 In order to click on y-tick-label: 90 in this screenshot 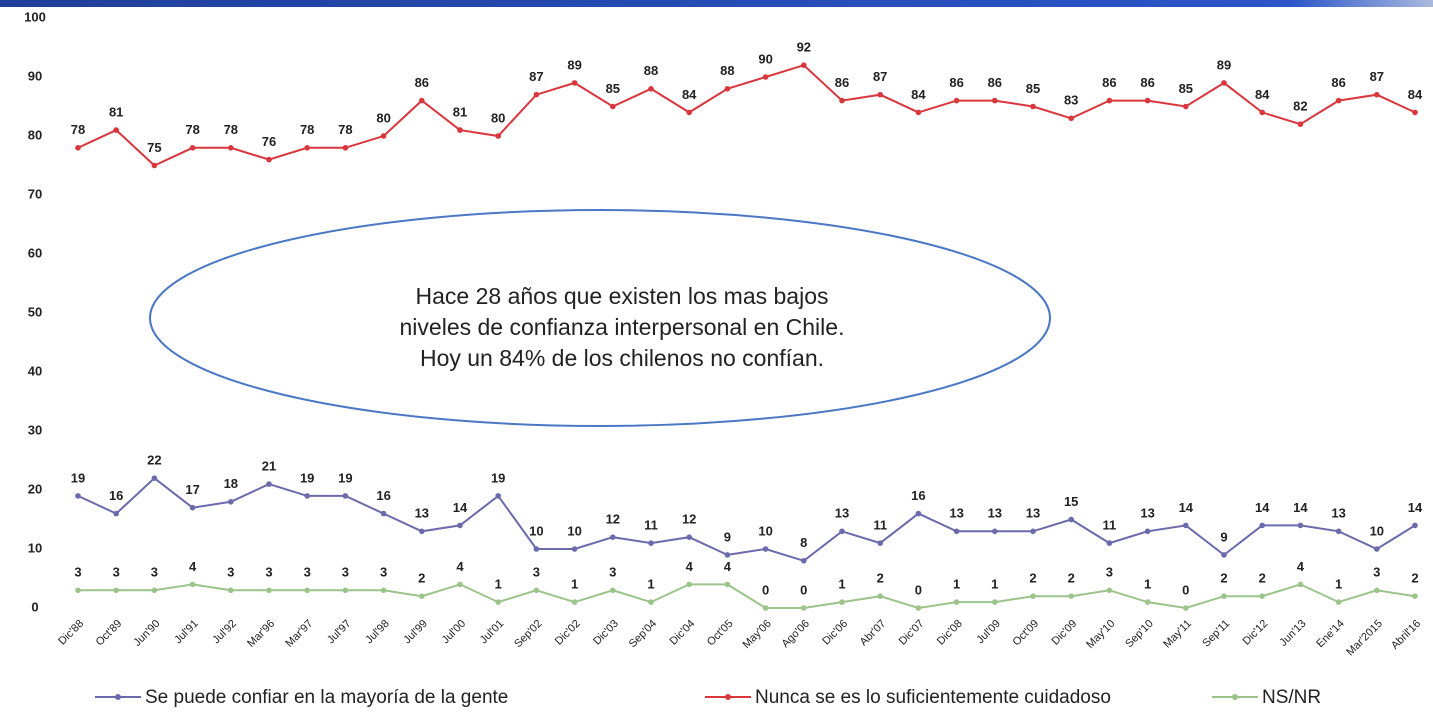, I will do `click(35, 75)`.